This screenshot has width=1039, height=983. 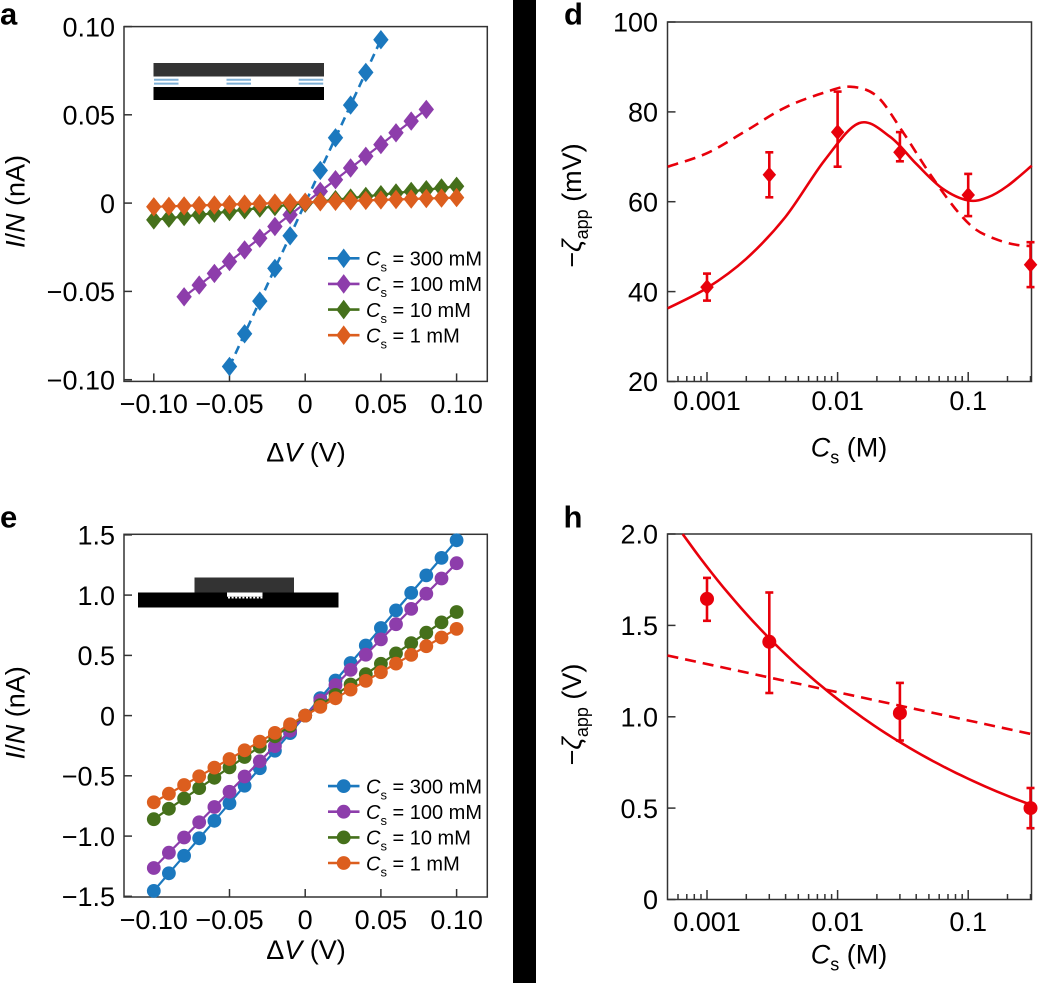 I want to click on svg-text: −ζapp (mV), so click(x=574, y=205).